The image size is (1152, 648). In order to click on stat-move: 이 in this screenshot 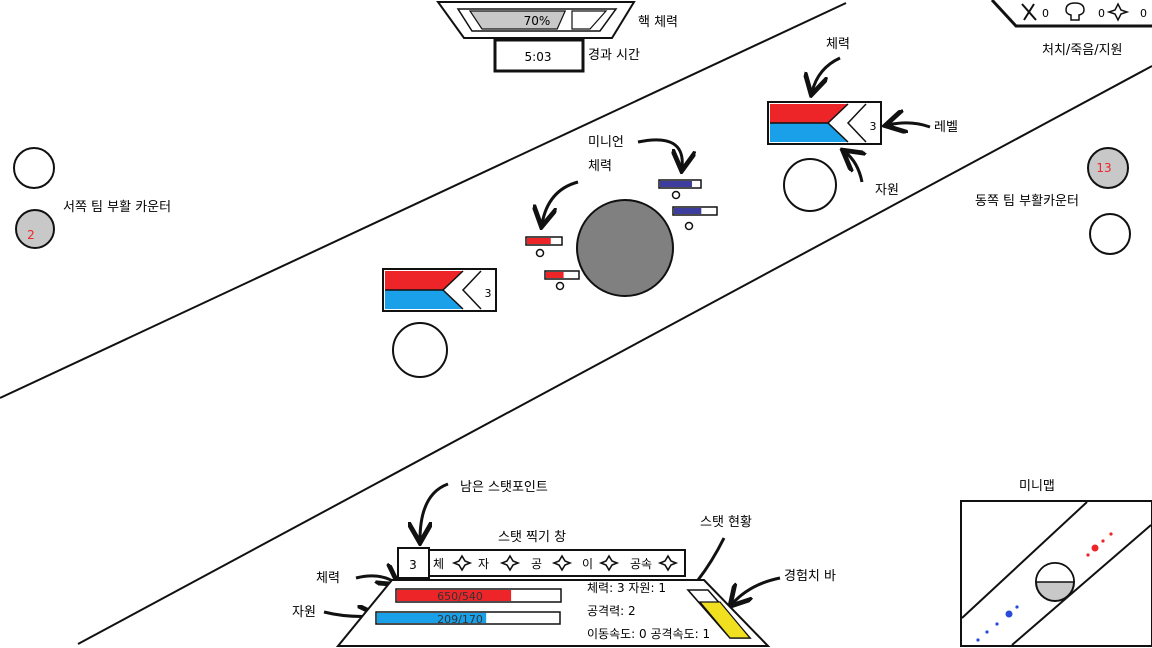, I will do `click(601, 563)`.